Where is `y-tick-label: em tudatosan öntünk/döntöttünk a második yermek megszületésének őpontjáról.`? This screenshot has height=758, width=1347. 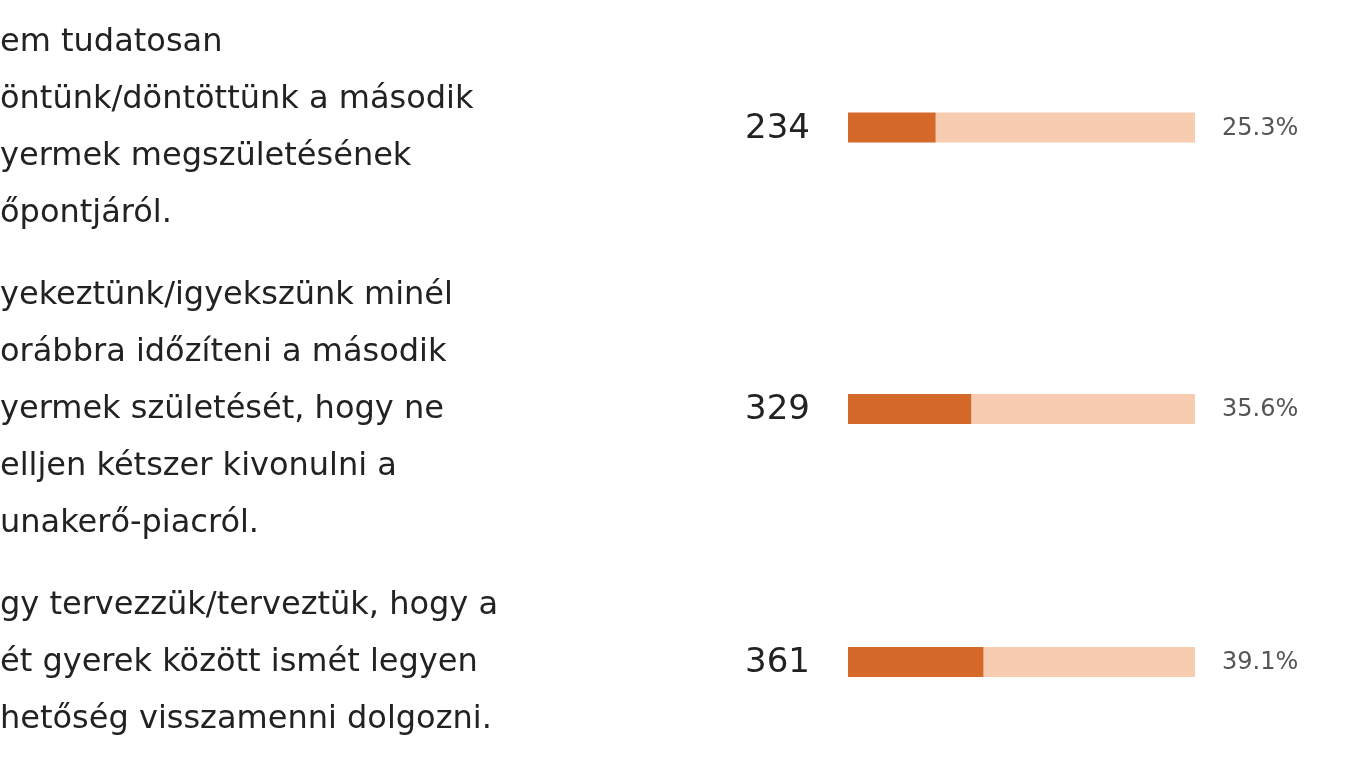
y-tick-label: em tudatosan öntünk/döntöttünk a második yermek megszületésének őpontjáról. is located at coordinates (237, 125).